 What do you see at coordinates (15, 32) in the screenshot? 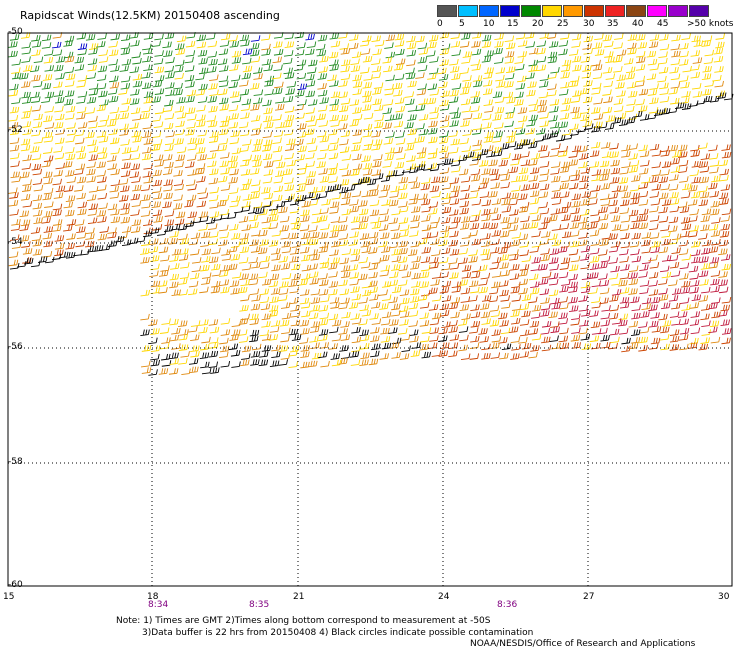
I see `latitude-label: -50` at bounding box center [15, 32].